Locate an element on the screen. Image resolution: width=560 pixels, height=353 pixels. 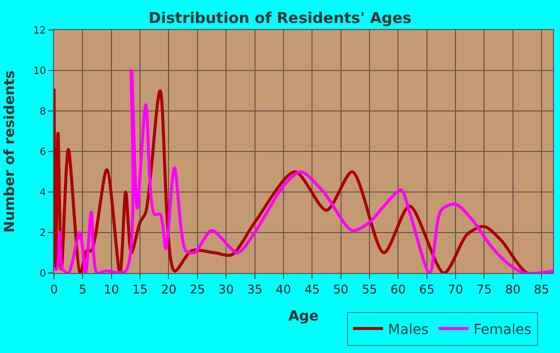
y-tick-label: 2 is located at coordinates (43, 233).